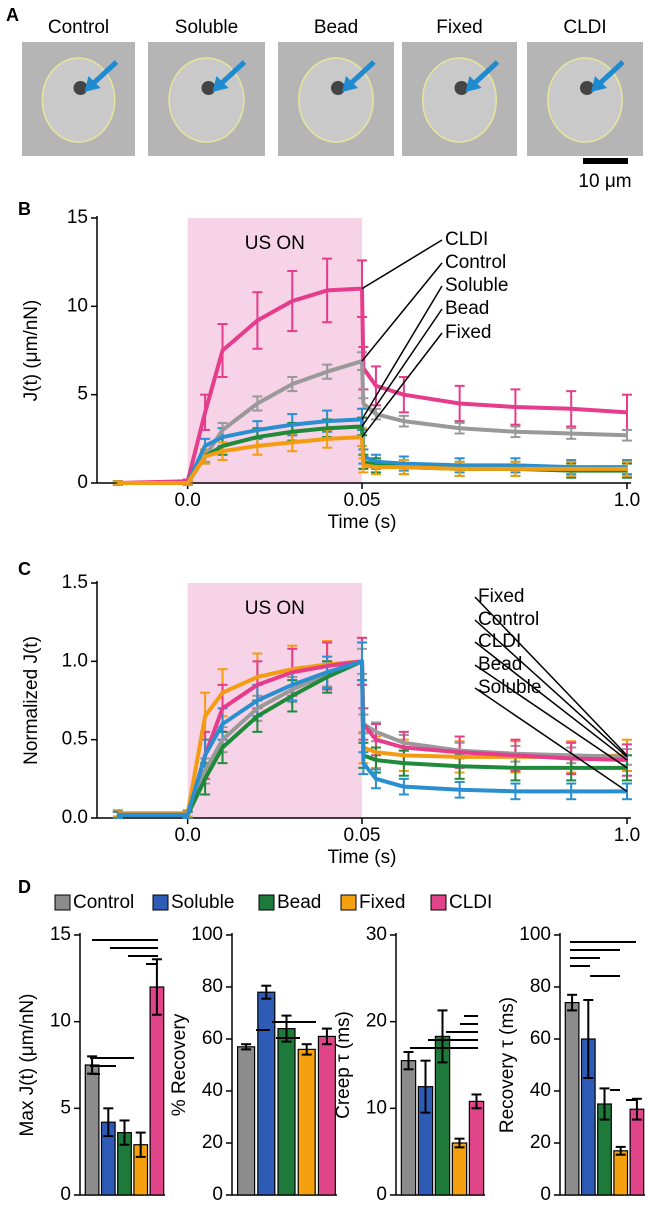 This screenshot has height=1207, width=648. Describe the element at coordinates (470, 902) in the screenshot. I see `legend-label: CLDI` at that location.